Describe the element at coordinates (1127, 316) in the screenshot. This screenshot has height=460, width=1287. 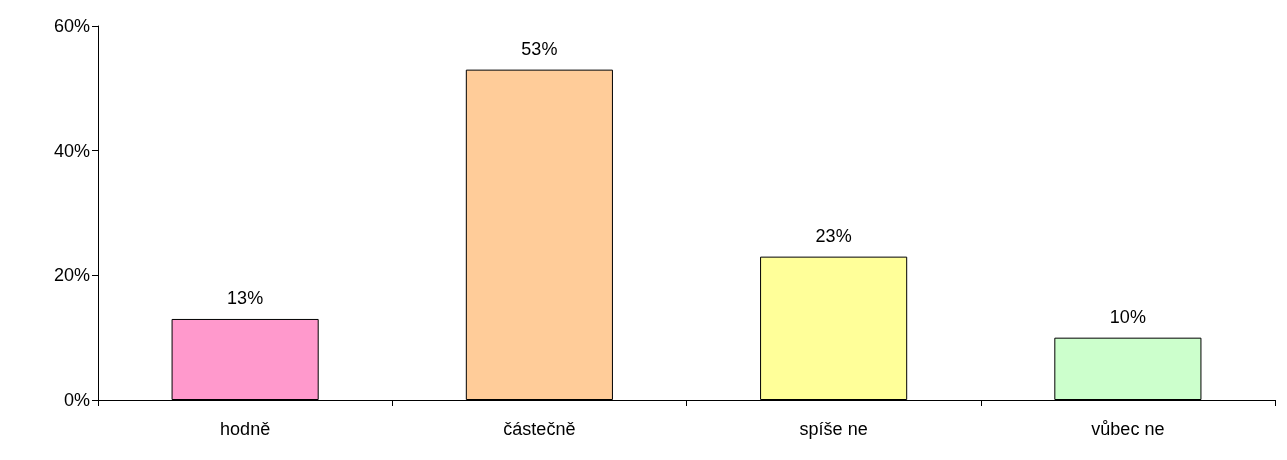
I see `data-label: 10%` at that location.